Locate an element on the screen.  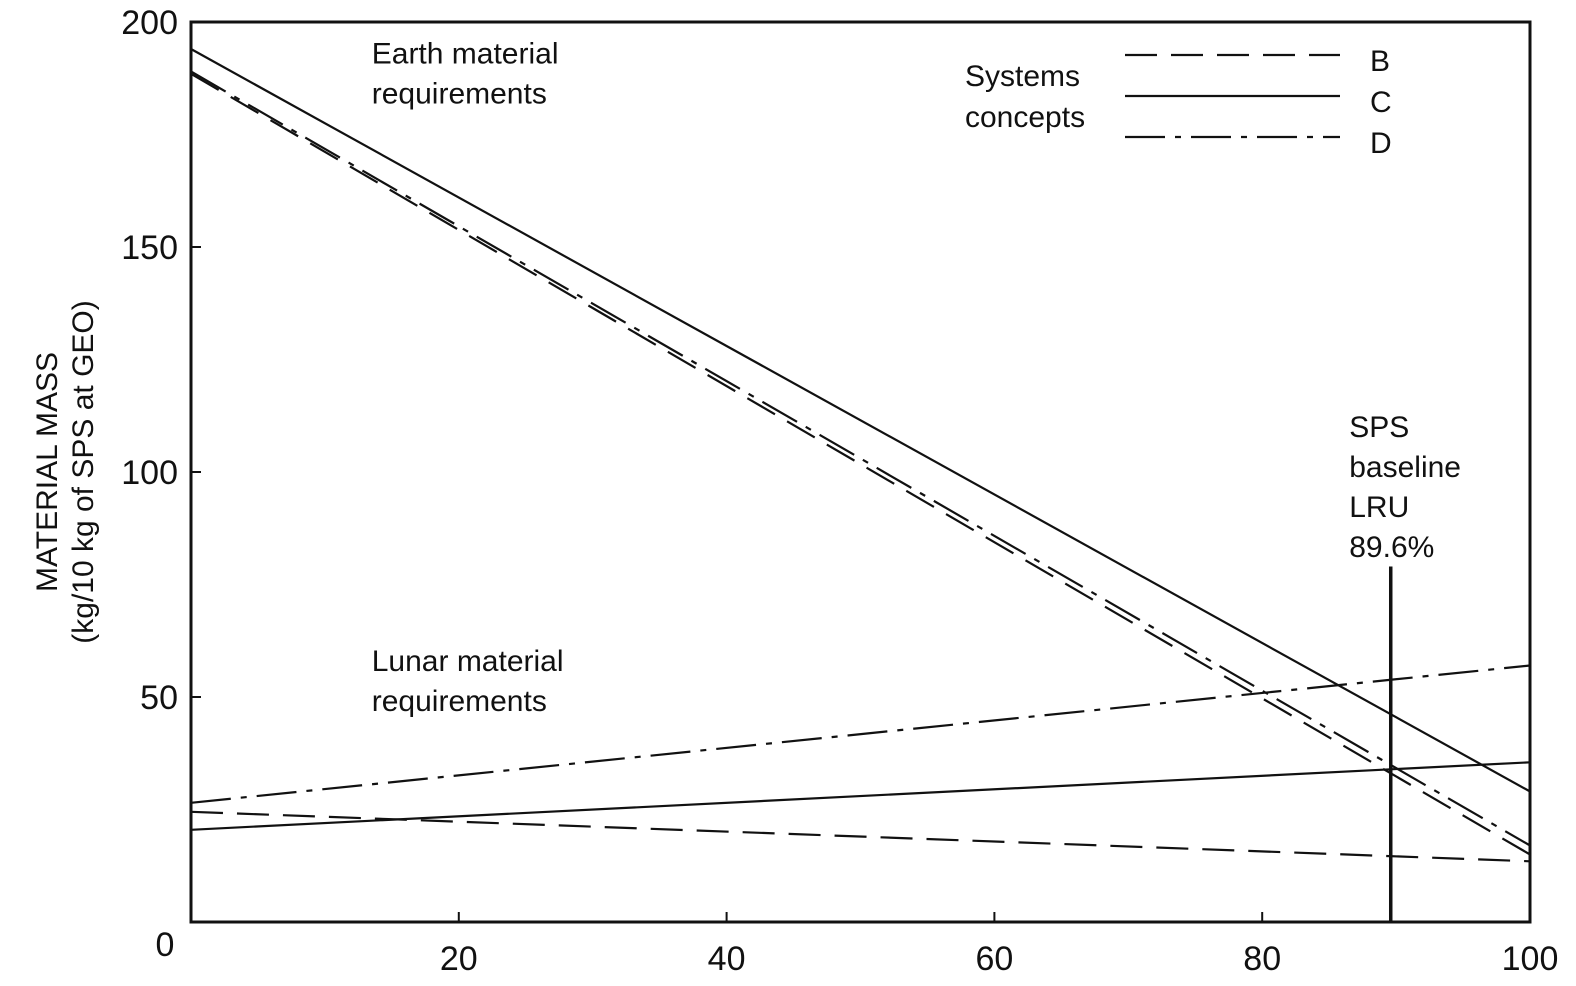
legend-title-line-1: Systems is located at coordinates (1022, 76).